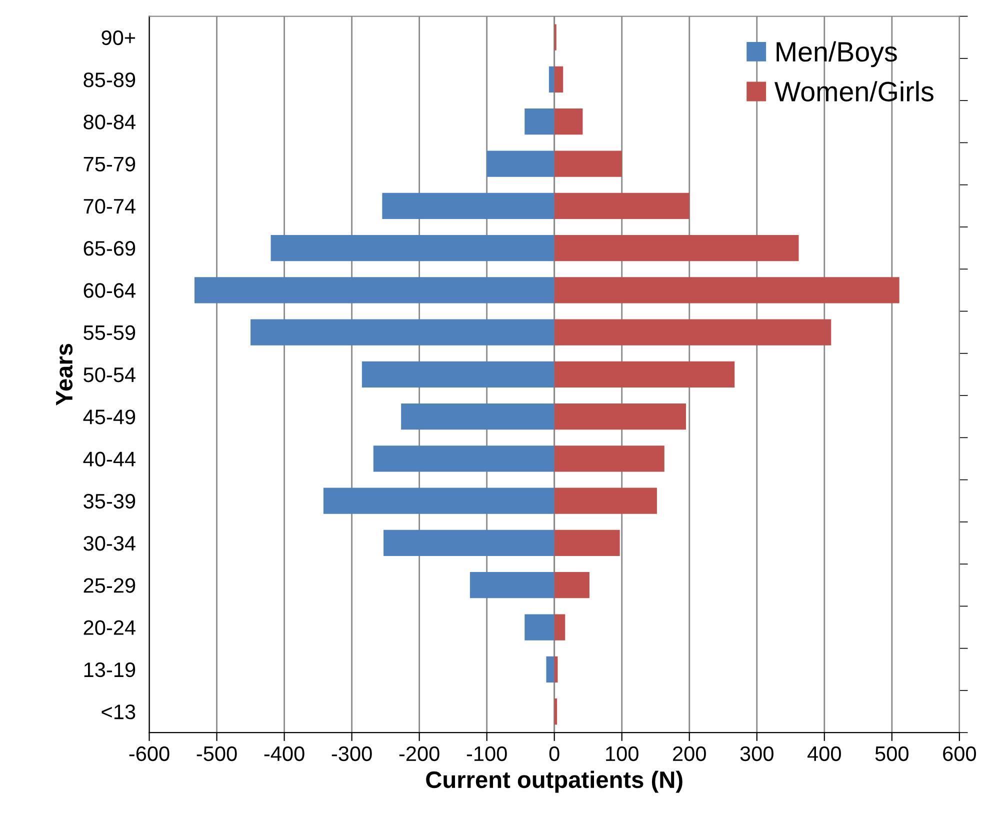 The height and width of the screenshot is (814, 982). I want to click on y-tick-label: 35-39, so click(110, 501).